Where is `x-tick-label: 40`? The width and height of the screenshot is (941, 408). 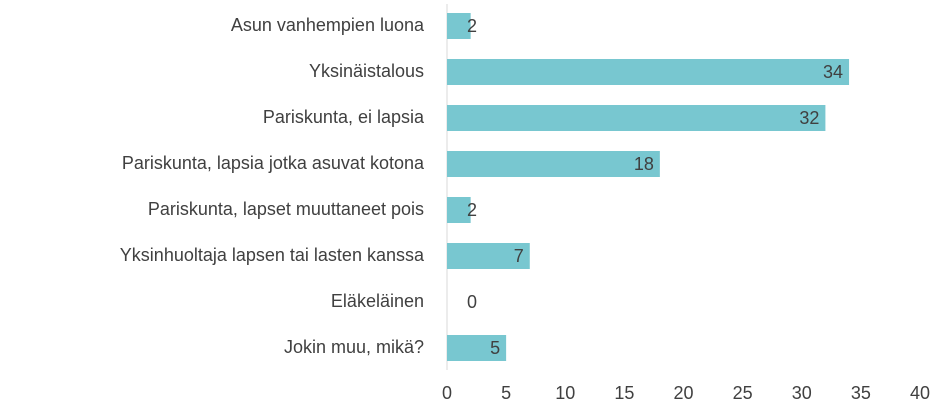 x-tick-label: 40 is located at coordinates (920, 393).